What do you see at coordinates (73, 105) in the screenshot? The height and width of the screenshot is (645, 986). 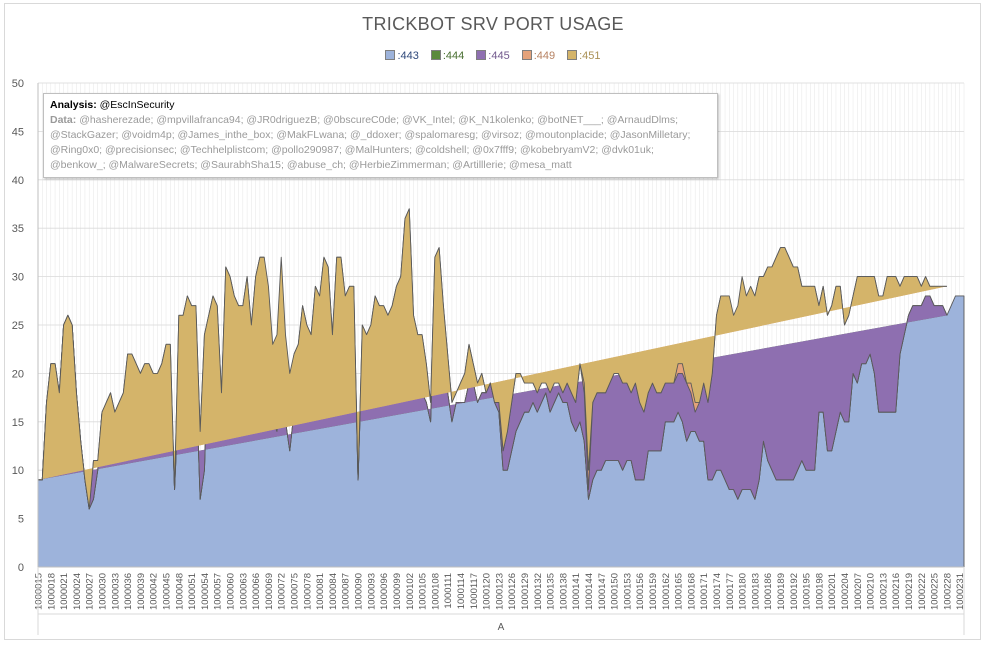 I see `analysis-label: Analysis:` at bounding box center [73, 105].